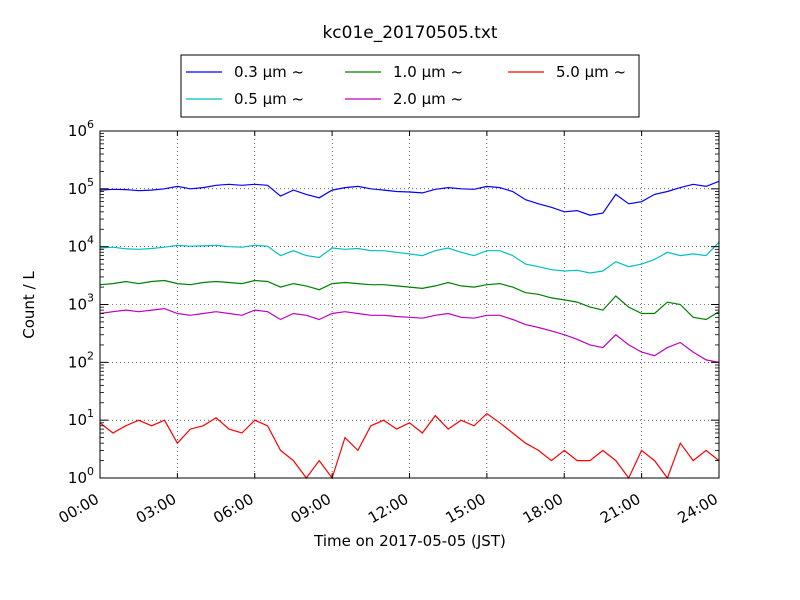 The height and width of the screenshot is (600, 800). What do you see at coordinates (29, 305) in the screenshot?
I see `y-axis-label: Count / L` at bounding box center [29, 305].